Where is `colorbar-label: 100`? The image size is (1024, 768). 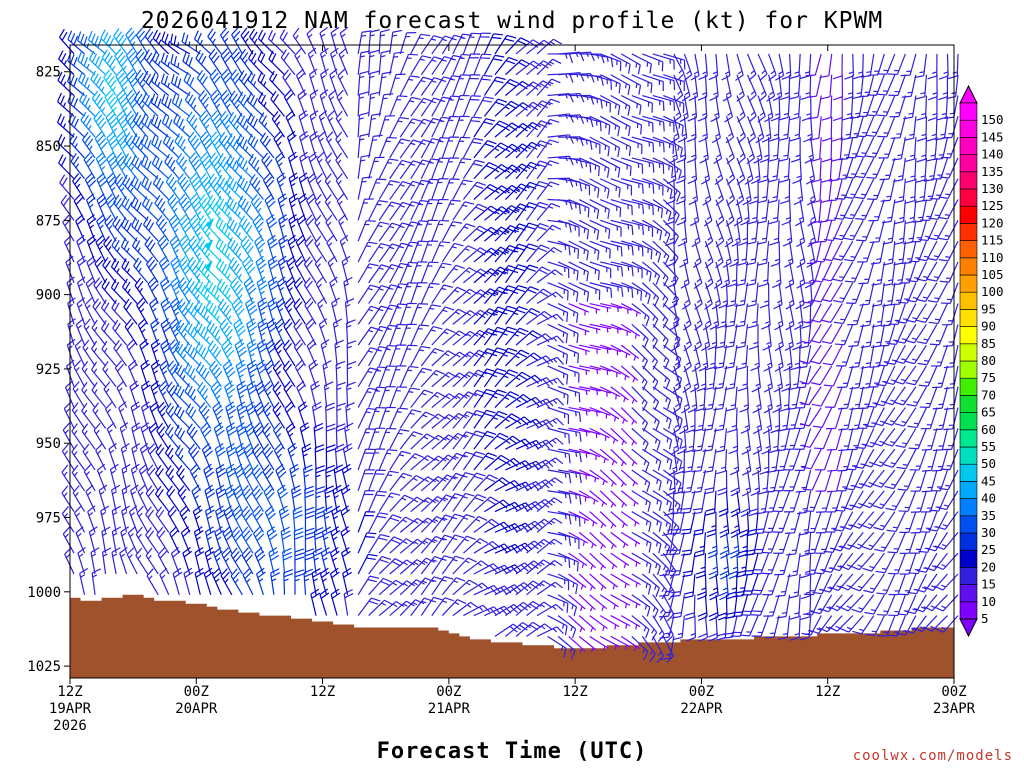 colorbar-label: 100 is located at coordinates (992, 291).